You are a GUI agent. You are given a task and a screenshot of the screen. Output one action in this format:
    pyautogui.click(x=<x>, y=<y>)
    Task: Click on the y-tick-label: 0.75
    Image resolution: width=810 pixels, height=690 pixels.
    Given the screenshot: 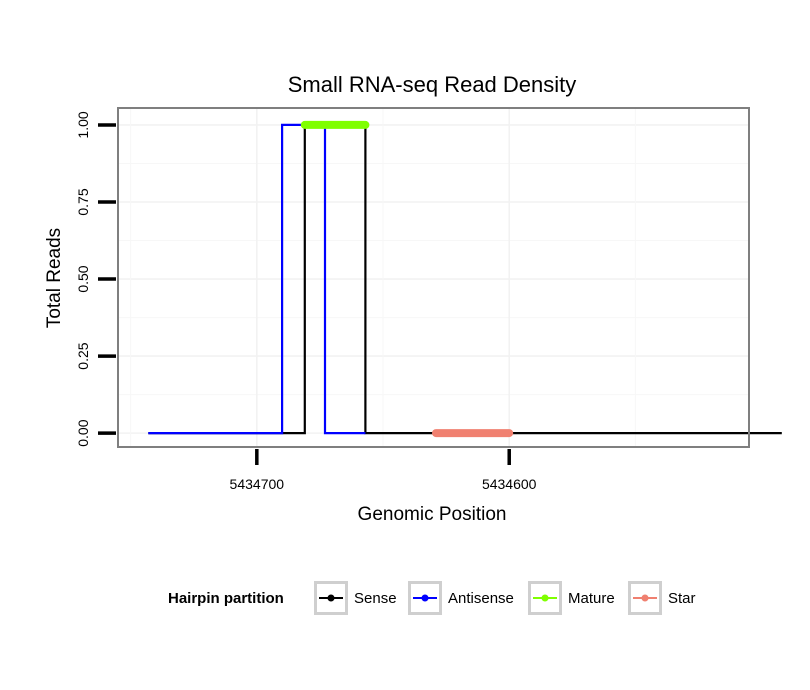 What is the action you would take?
    pyautogui.click(x=83, y=201)
    